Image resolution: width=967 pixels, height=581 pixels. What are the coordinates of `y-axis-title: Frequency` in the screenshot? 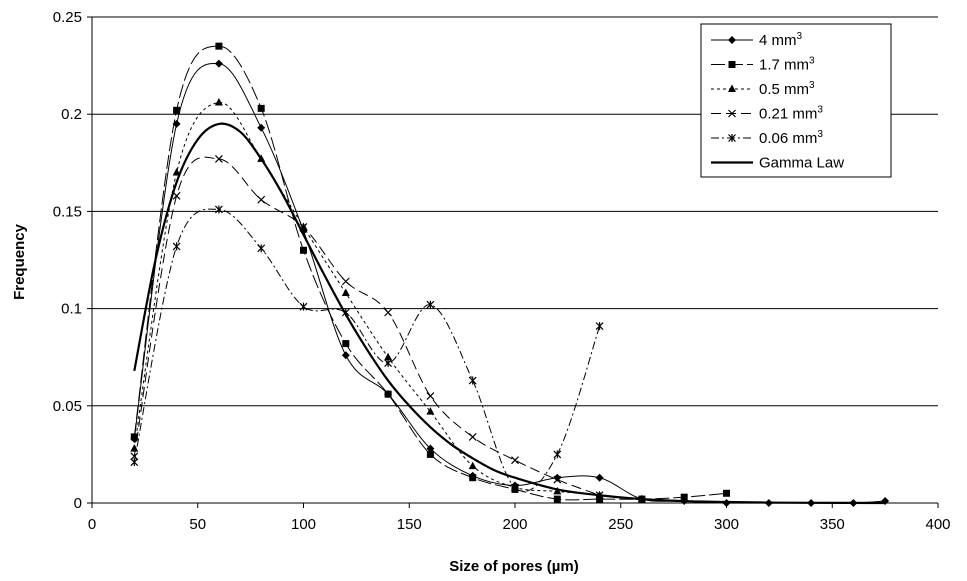 It's located at (19, 261).